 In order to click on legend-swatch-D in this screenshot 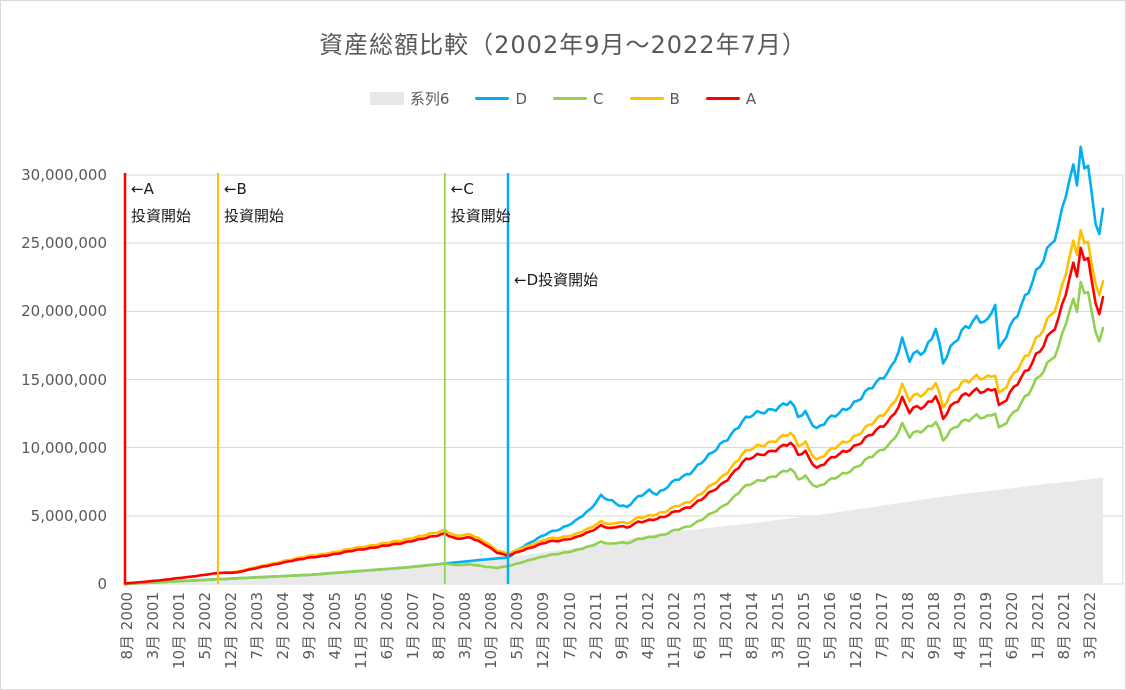, I will do `click(492, 98)`.